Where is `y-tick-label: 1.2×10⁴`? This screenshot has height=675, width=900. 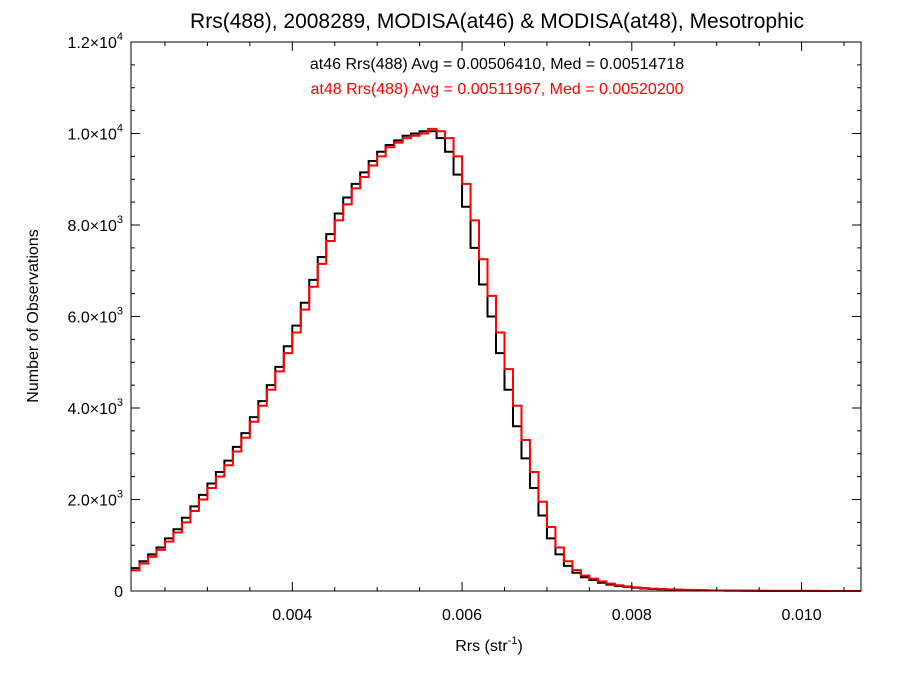
y-tick-label: 1.2×10⁴ is located at coordinates (95, 41).